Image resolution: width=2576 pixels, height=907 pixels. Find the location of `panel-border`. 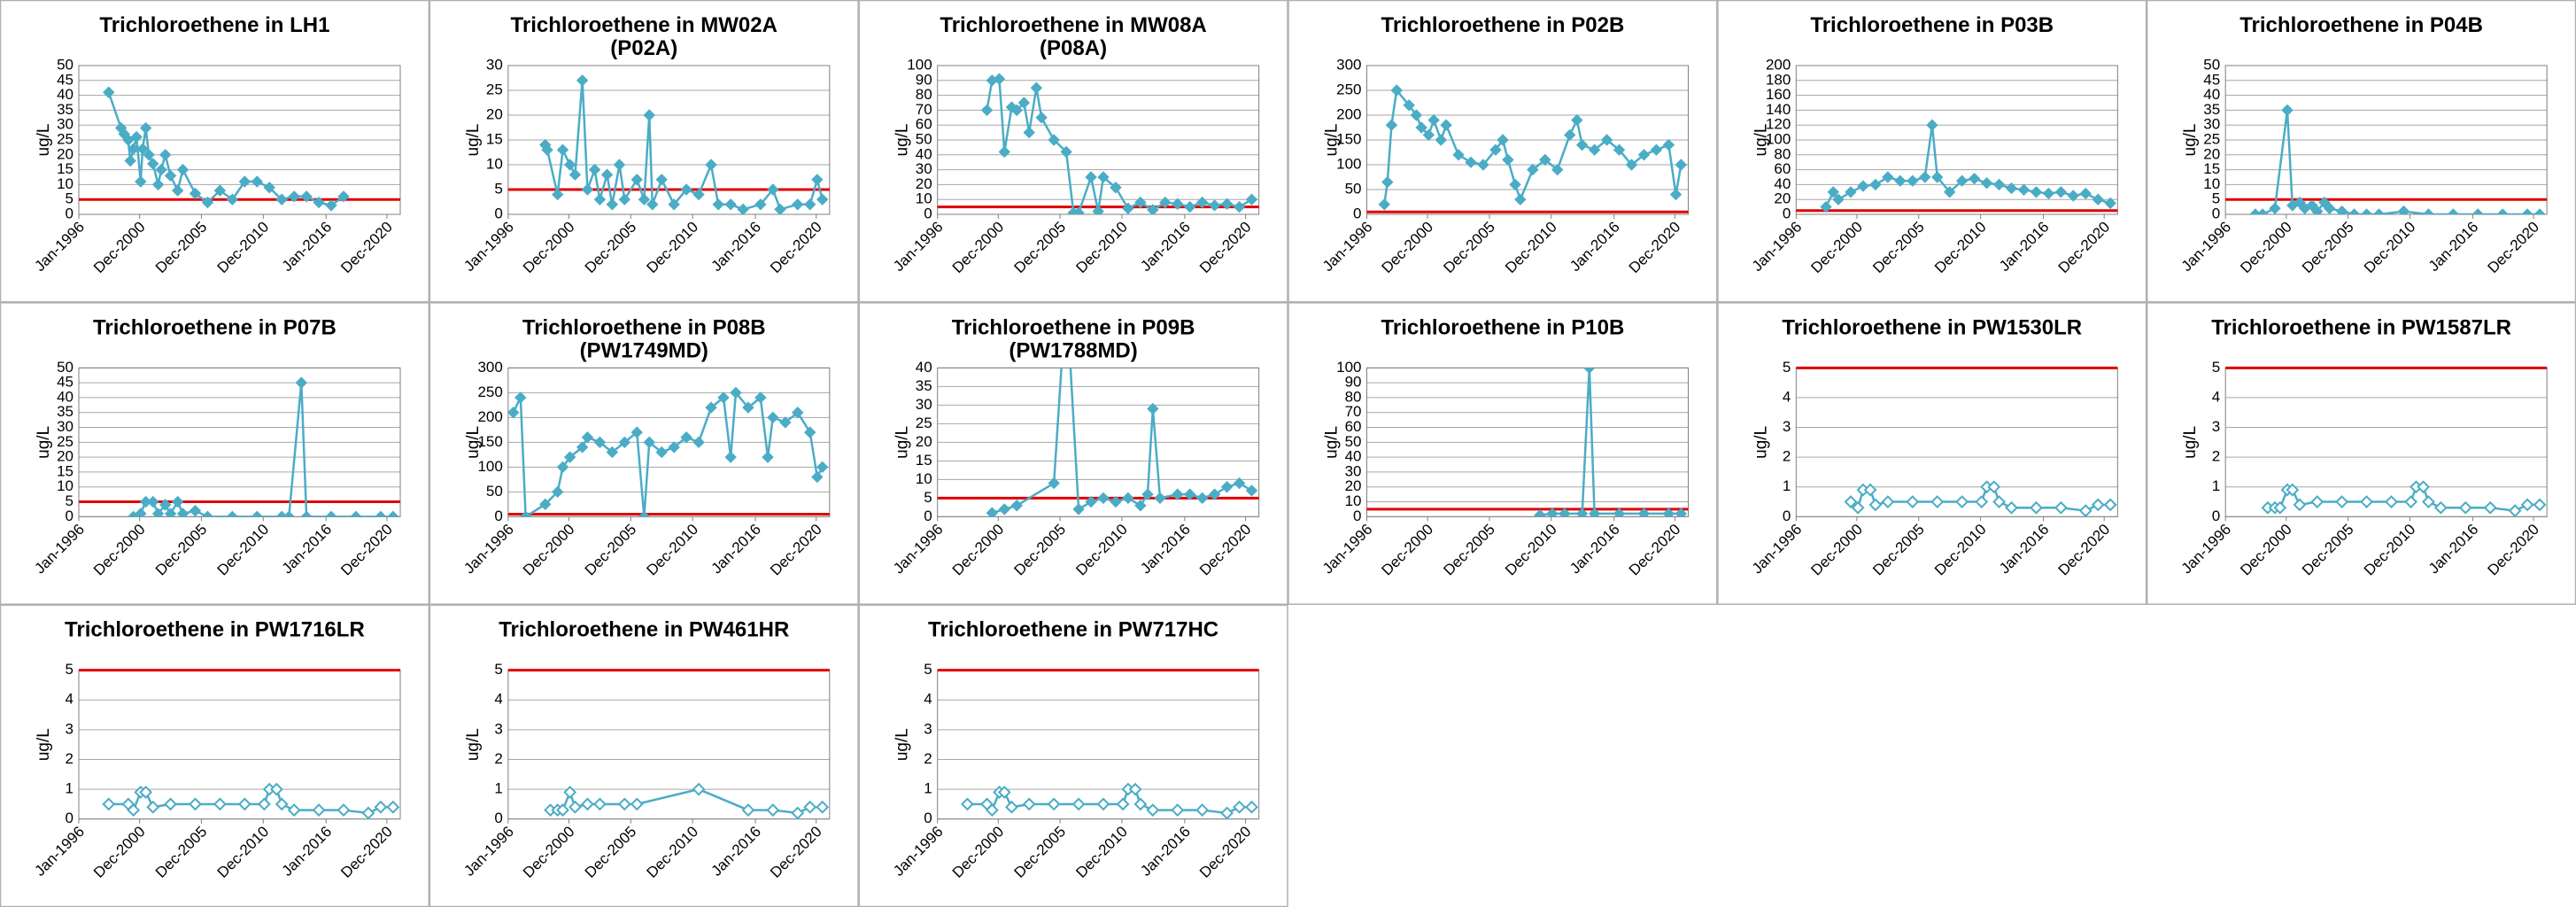

panel-border is located at coordinates (1932, 151).